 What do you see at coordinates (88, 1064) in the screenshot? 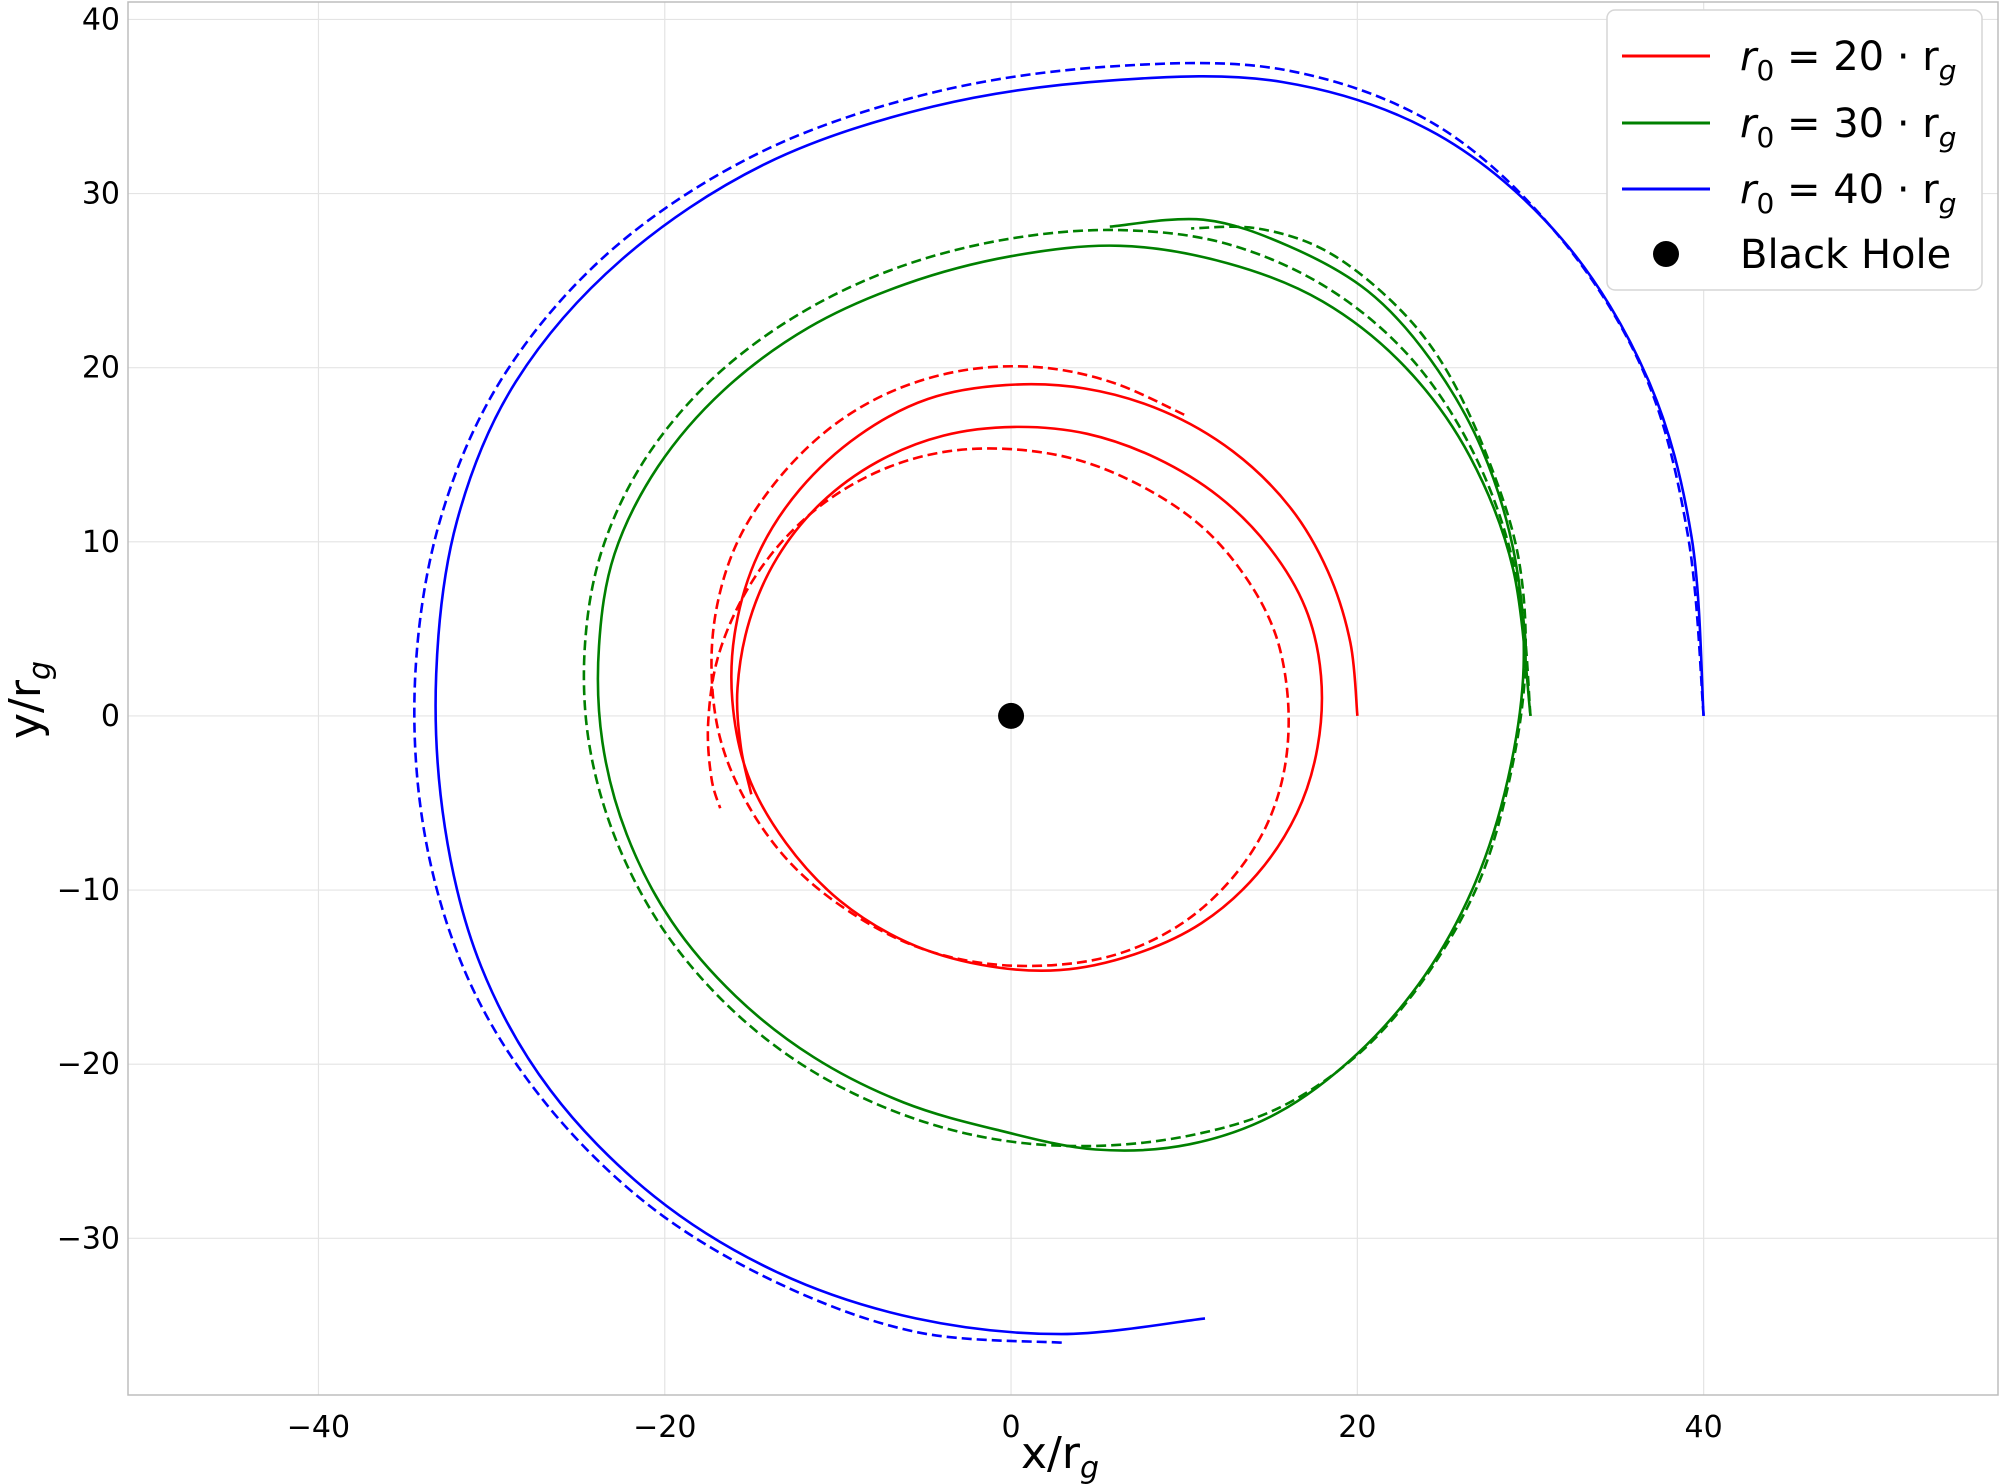
I see `y-tick-label: −20` at bounding box center [88, 1064].